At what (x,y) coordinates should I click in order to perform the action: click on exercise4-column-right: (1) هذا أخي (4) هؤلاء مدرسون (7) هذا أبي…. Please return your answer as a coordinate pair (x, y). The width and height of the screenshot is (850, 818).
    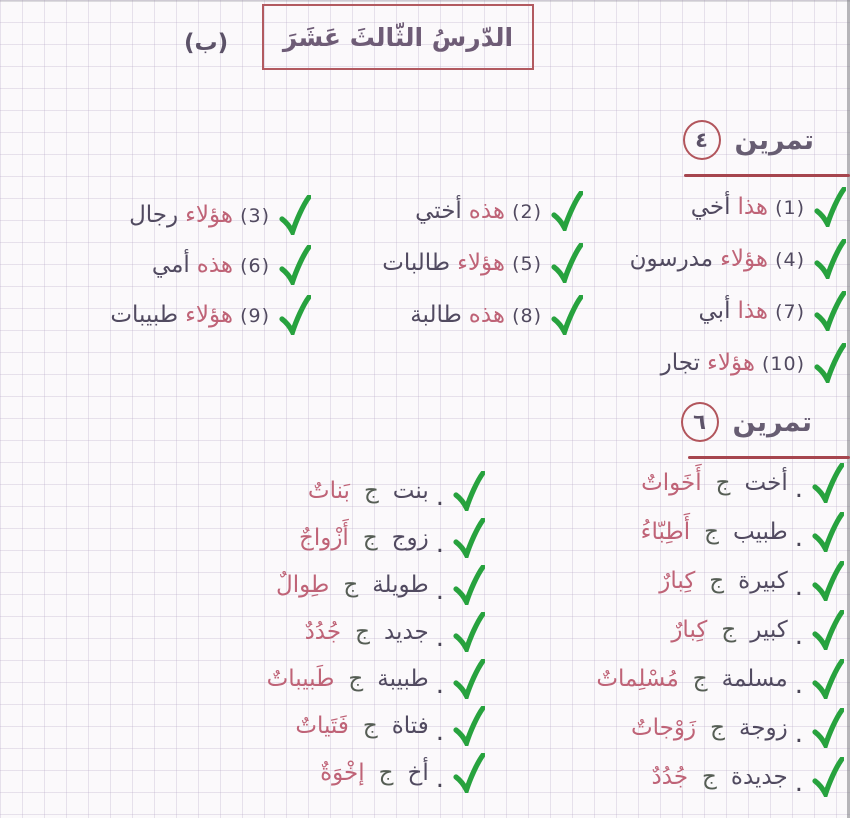
    Looking at the image, I should click on (737, 285).